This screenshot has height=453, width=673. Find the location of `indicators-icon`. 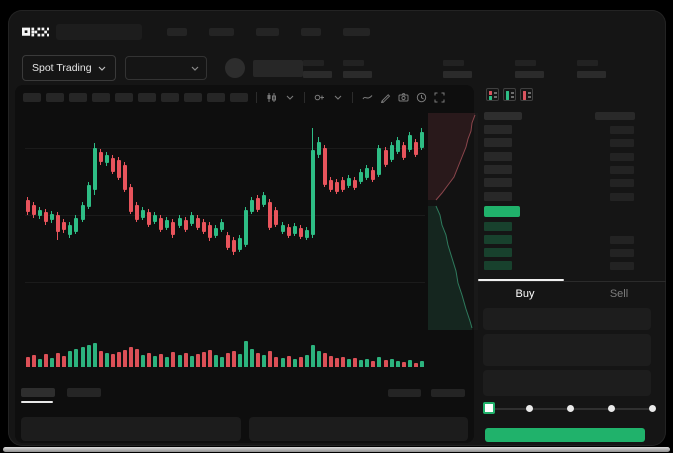

indicators-icon is located at coordinates (319, 97).